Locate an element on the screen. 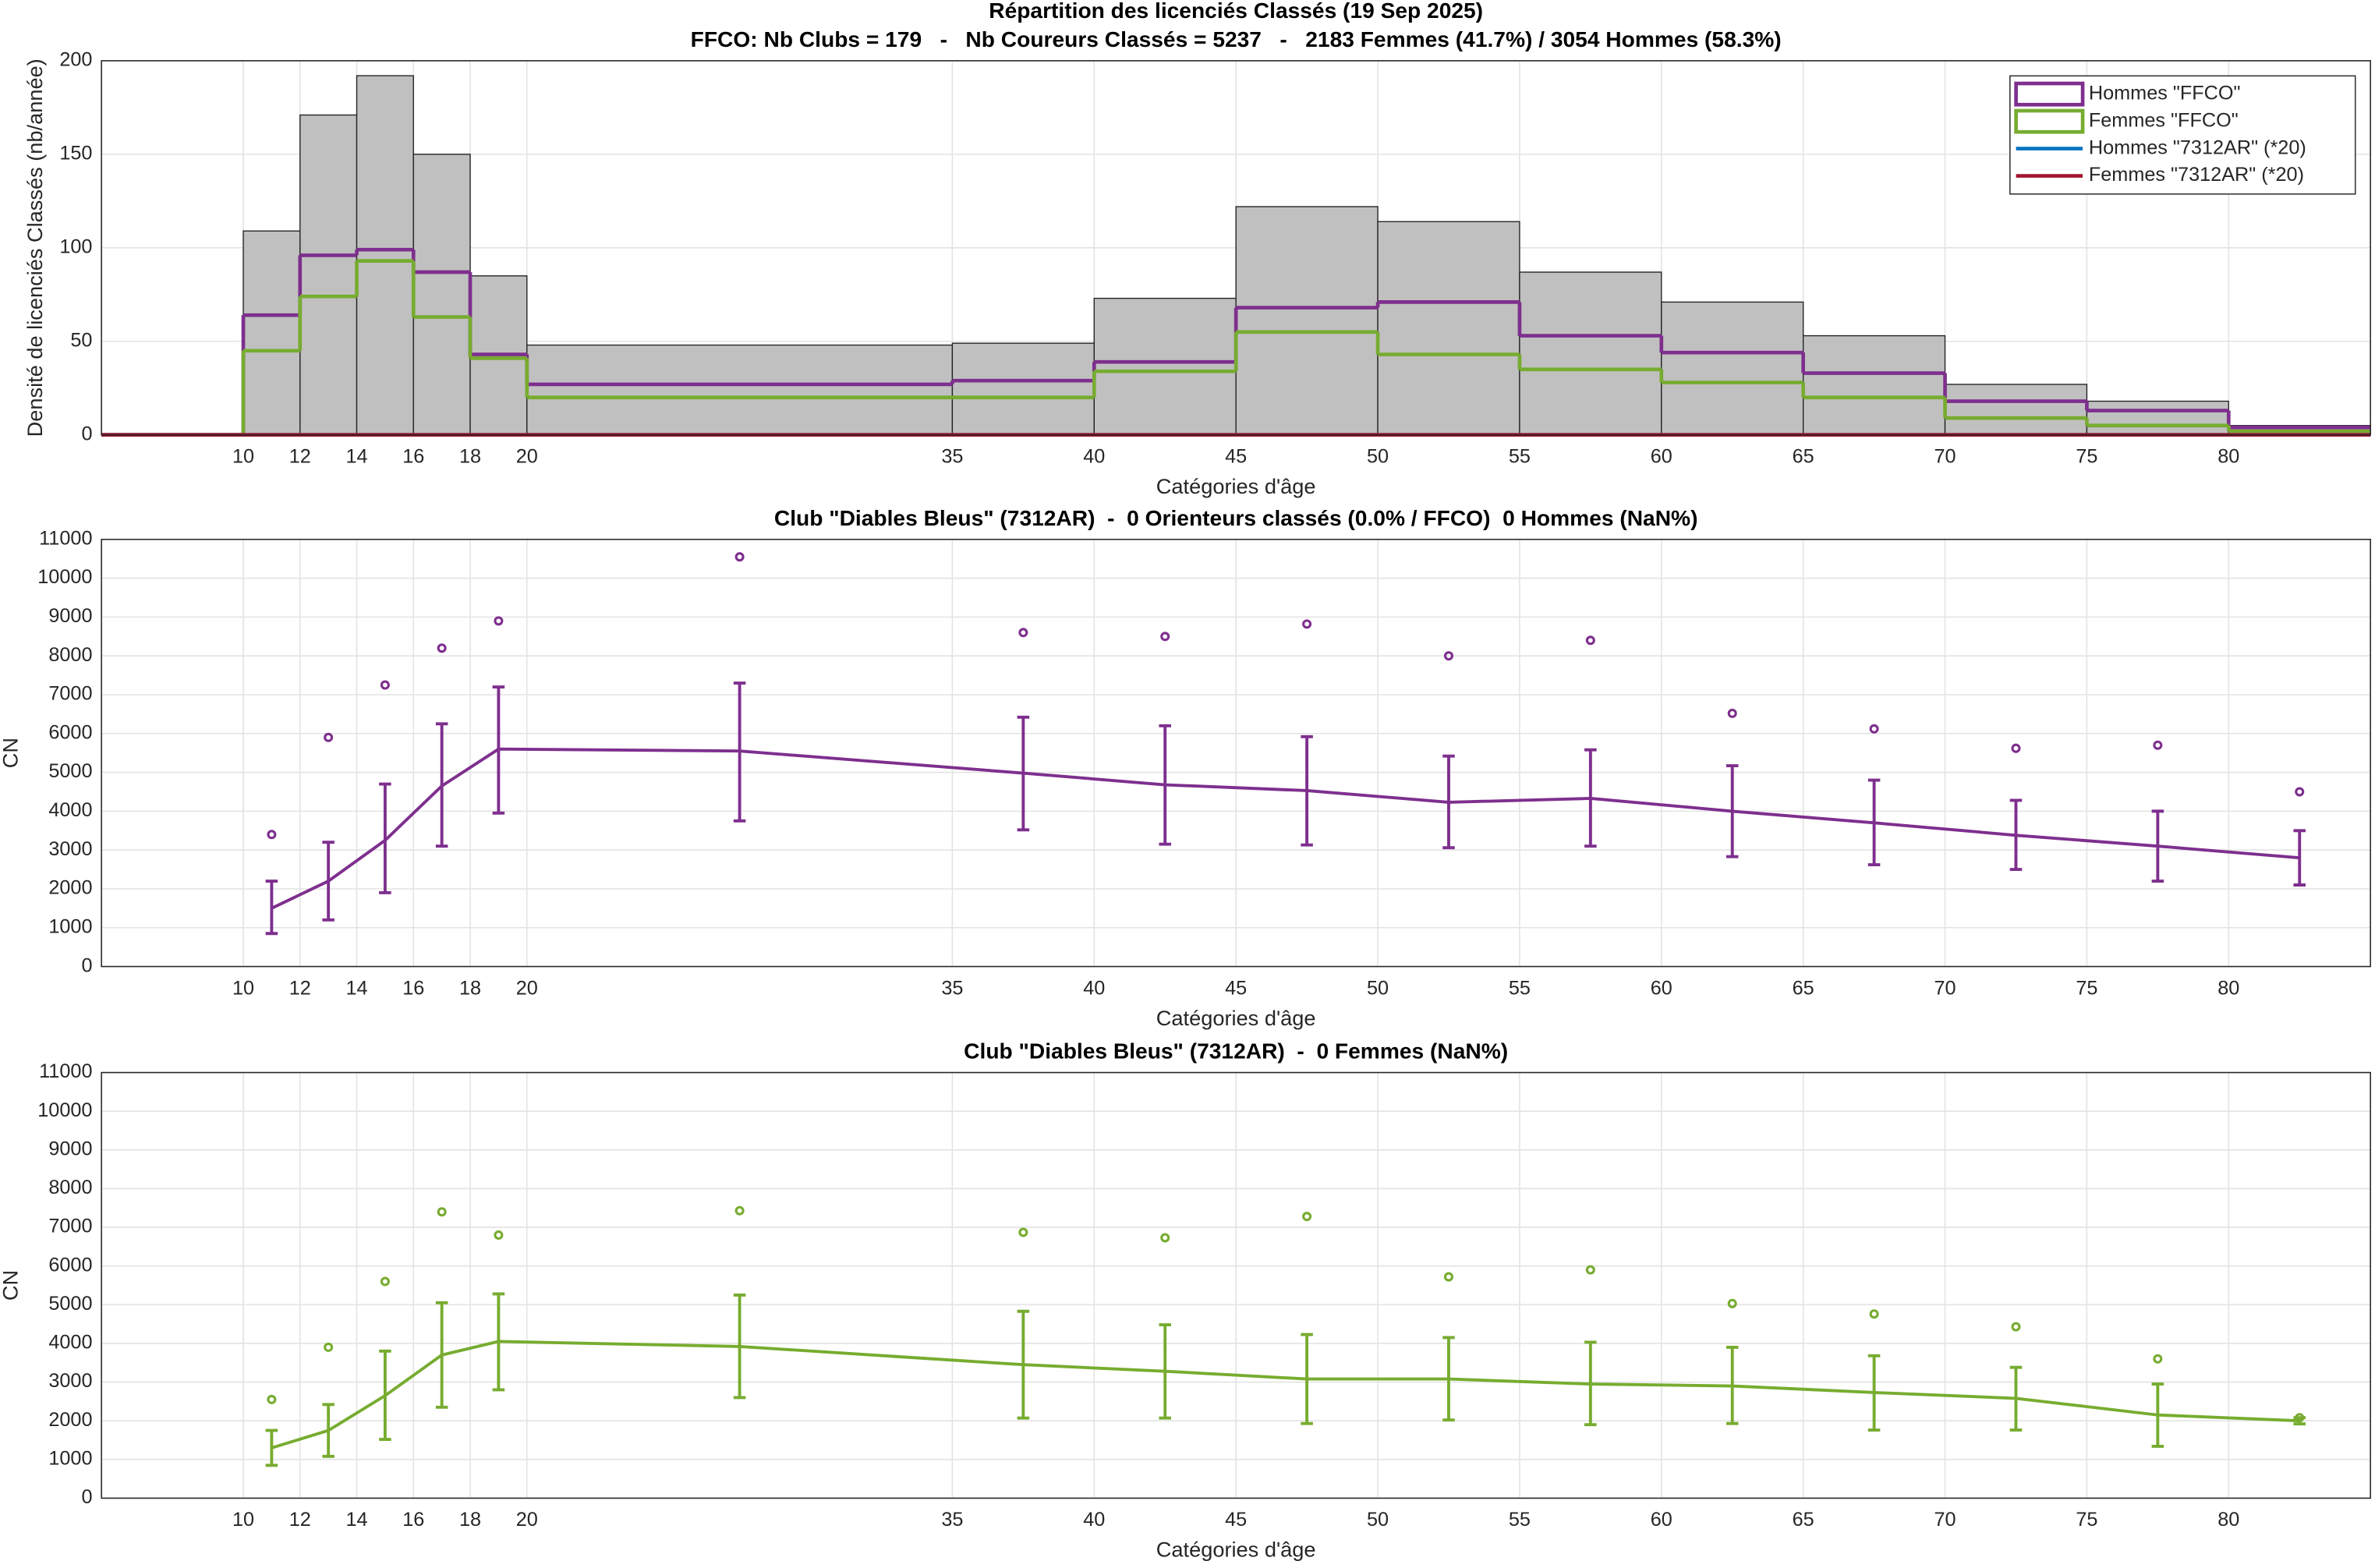 The height and width of the screenshot is (1568, 2375). legend-label: Femmes "FFCO" is located at coordinates (2164, 120).